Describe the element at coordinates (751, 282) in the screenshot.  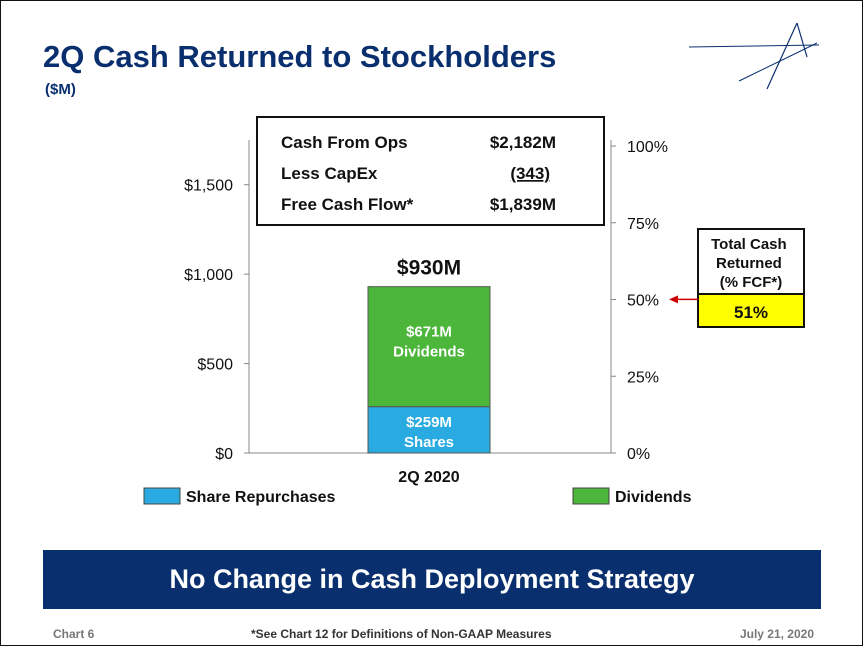
I see `callout-title-line: (% FCF*)` at that location.